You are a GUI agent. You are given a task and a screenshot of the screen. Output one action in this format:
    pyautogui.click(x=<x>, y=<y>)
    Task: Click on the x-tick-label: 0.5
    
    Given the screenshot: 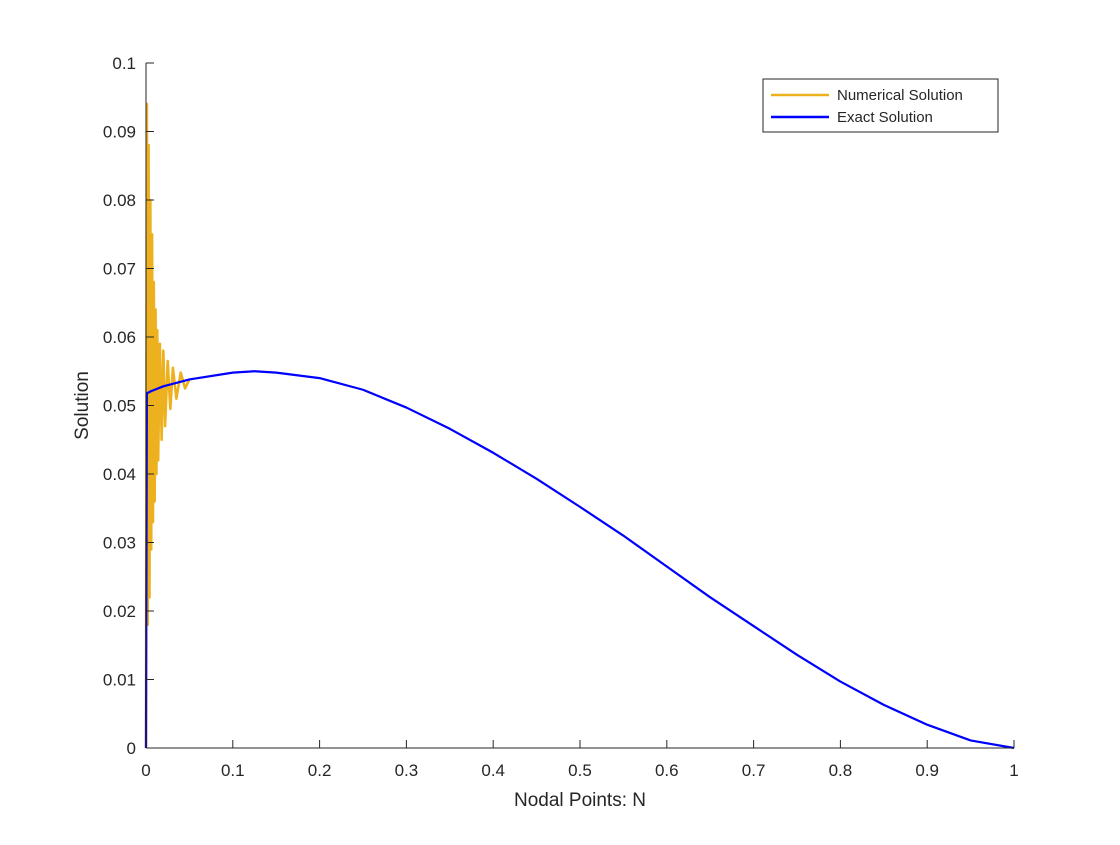 What is the action you would take?
    pyautogui.click(x=580, y=770)
    